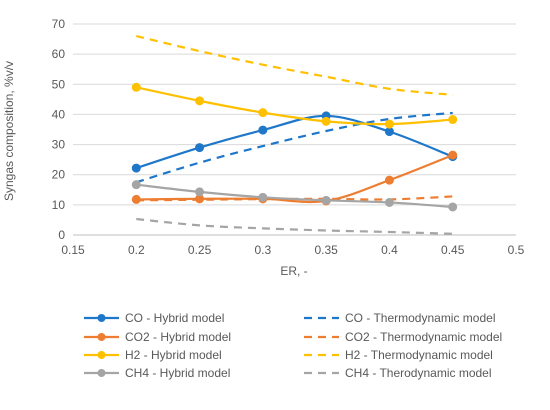 Image resolution: width=550 pixels, height=410 pixels. What do you see at coordinates (174, 318) in the screenshot?
I see `legend-label: CO - Hybrid model` at bounding box center [174, 318].